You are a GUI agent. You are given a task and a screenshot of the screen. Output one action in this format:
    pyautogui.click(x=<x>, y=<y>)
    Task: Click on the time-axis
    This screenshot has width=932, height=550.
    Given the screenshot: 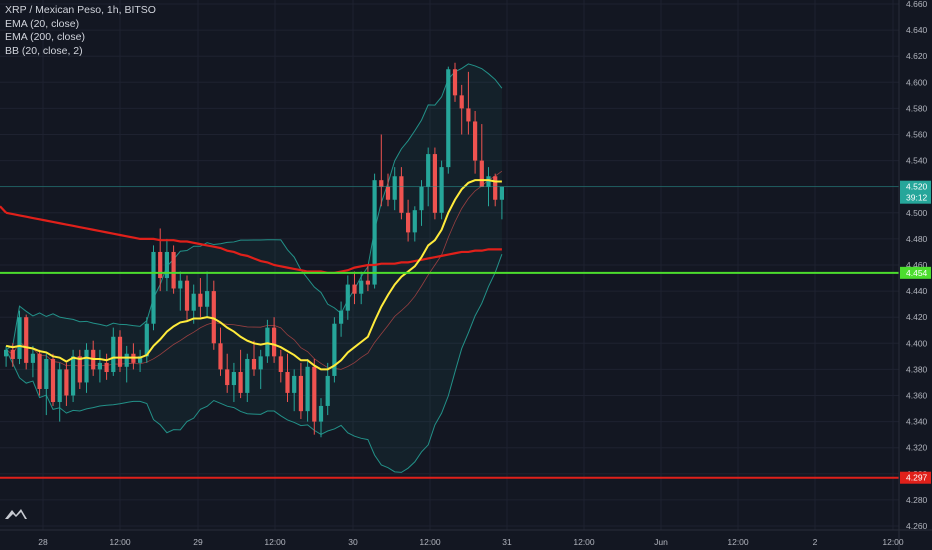 What is the action you would take?
    pyautogui.click(x=466, y=540)
    